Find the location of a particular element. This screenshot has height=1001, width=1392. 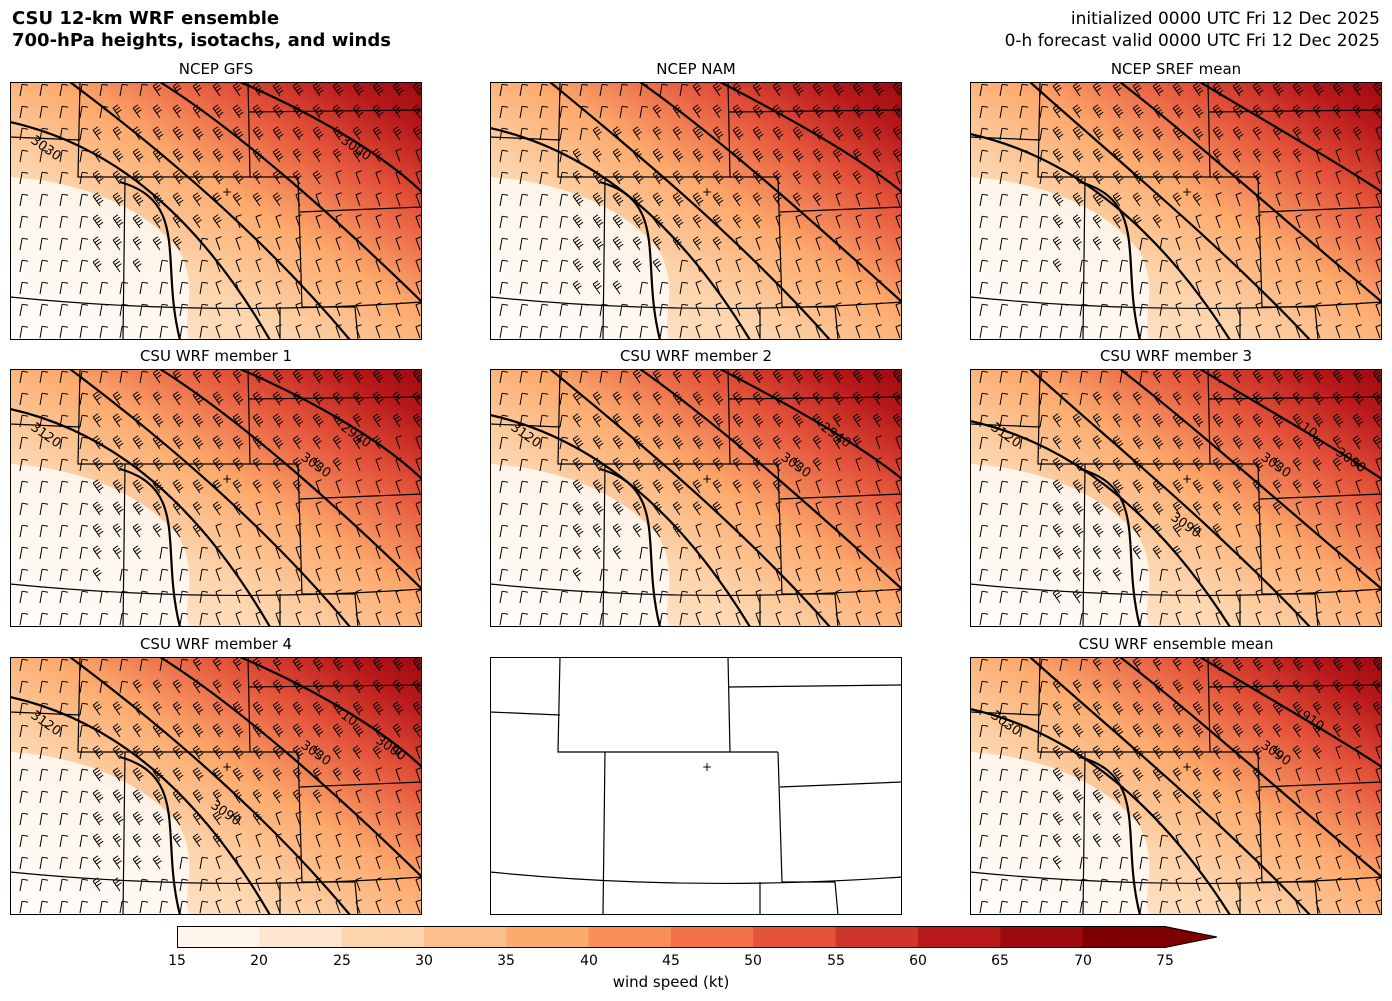

title-line-2: 700-hPa heights, isotachs, and winds is located at coordinates (201, 40).